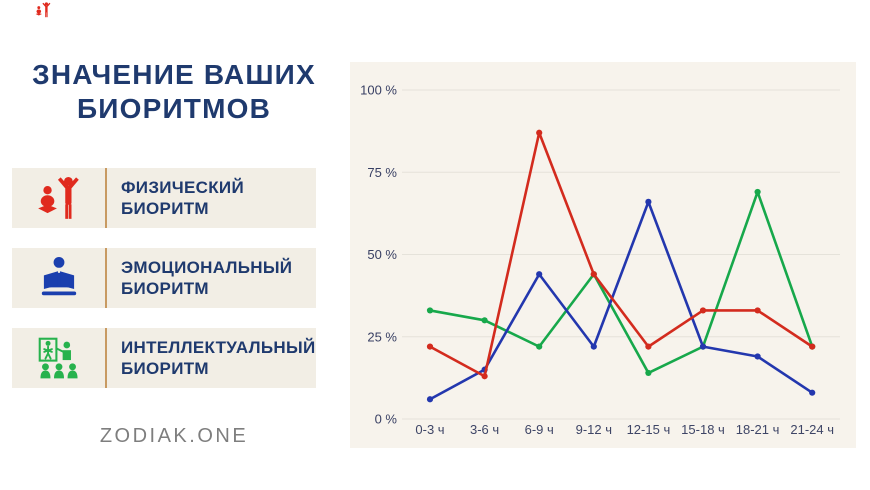  I want to click on legend-label-line: ИНТЕЛЛЕКТУАЛЬНЫЙ, so click(218, 347).